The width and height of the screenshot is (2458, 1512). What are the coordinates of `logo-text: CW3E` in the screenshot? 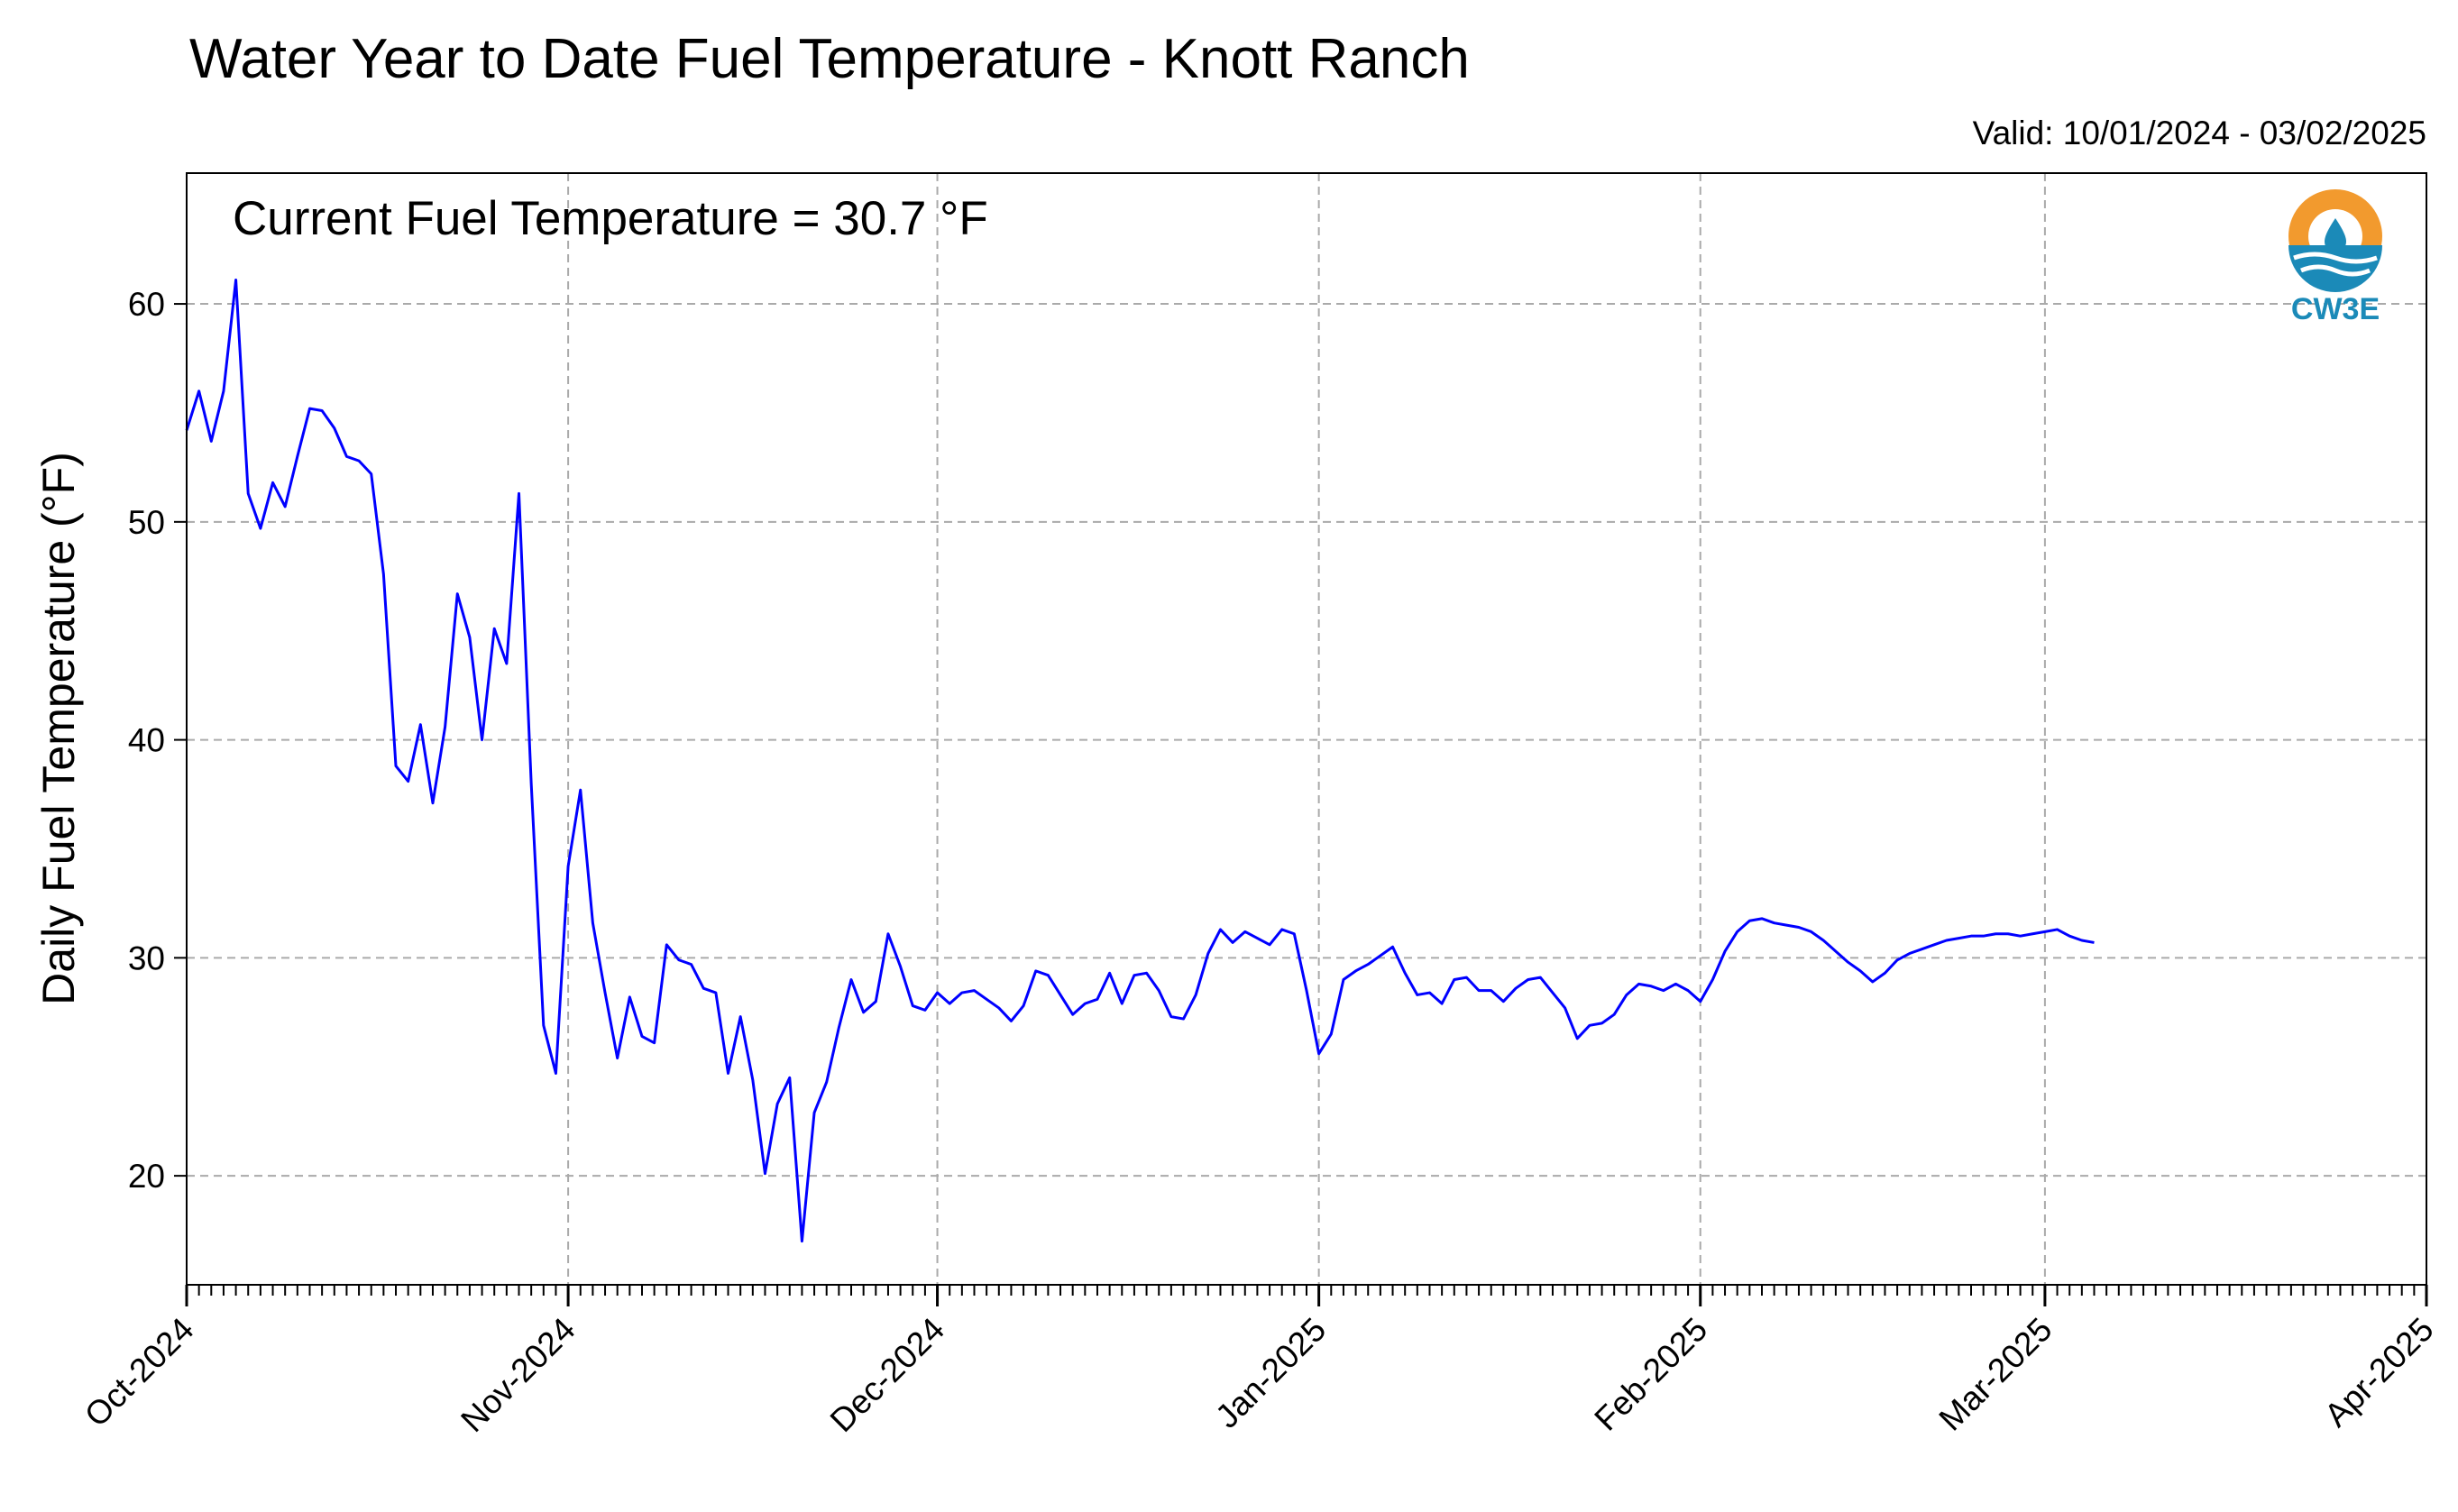 It's located at (2335, 309).